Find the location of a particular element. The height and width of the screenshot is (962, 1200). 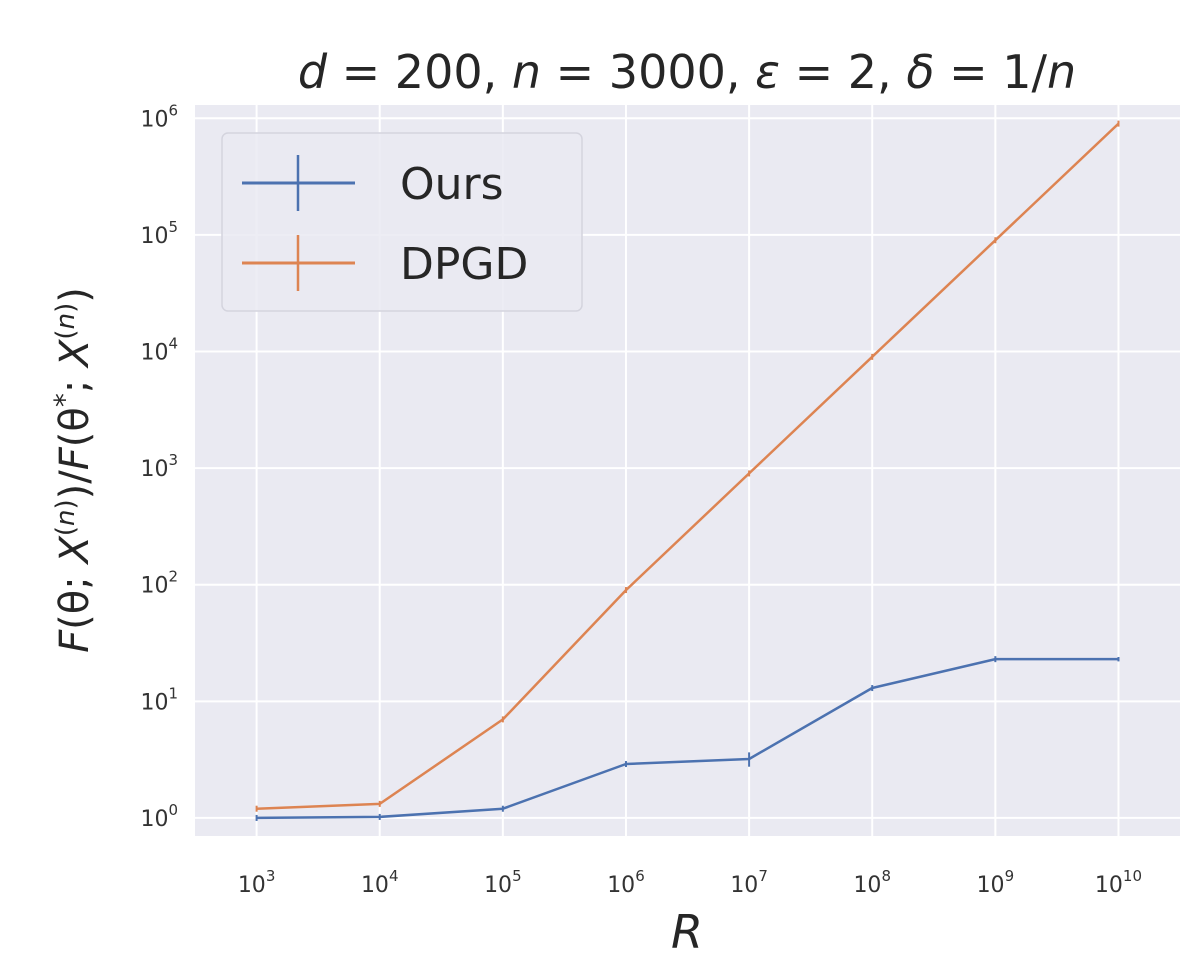

legend: Ours DPGD is located at coordinates (402, 222).